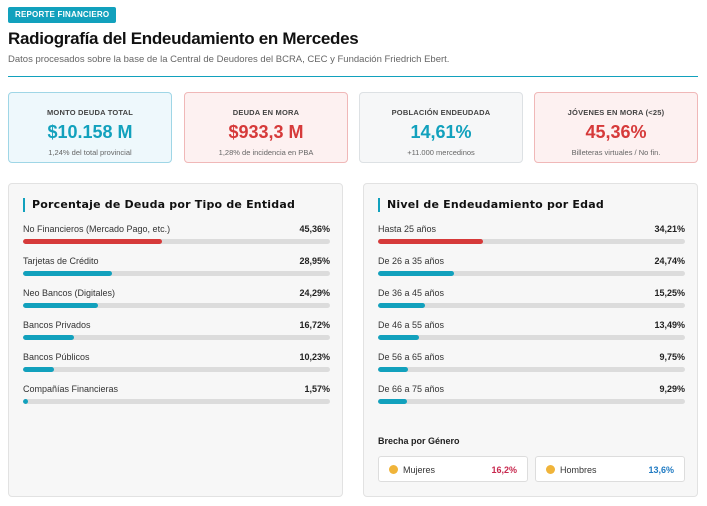  What do you see at coordinates (669, 261) in the screenshot?
I see `bar-value-label: 24,74%` at bounding box center [669, 261].